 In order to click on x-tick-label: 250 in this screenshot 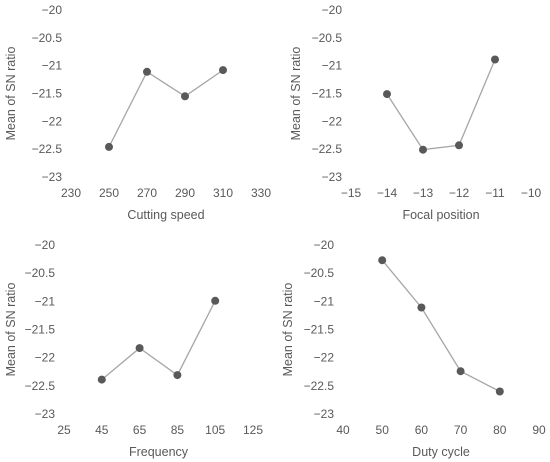, I will do `click(109, 193)`.